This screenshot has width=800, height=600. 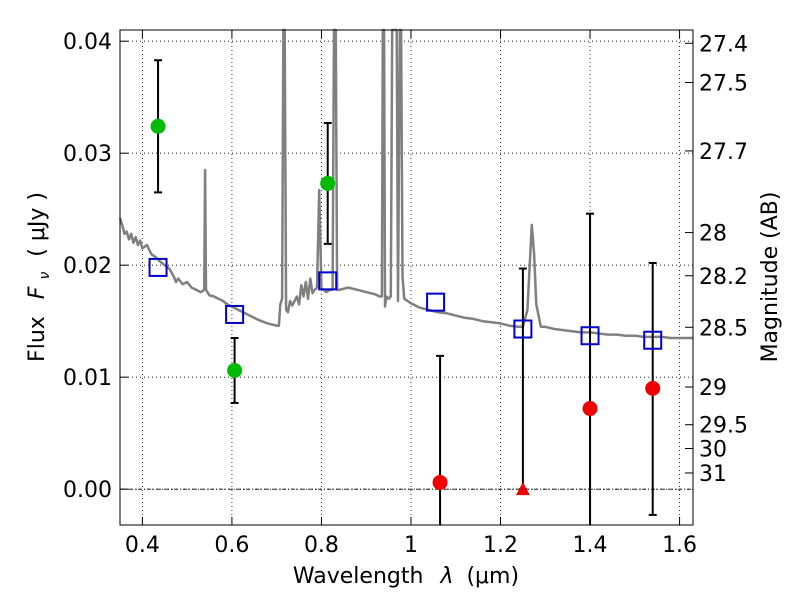 What do you see at coordinates (37, 339) in the screenshot?
I see `y-axis-label-text: Flux` at bounding box center [37, 339].